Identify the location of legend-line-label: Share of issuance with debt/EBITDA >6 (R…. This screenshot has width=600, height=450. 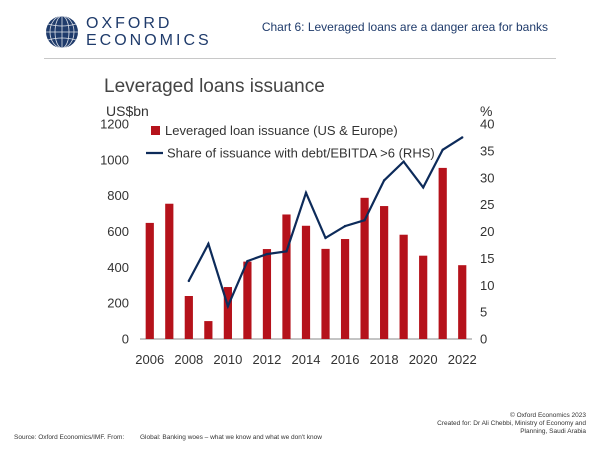
(301, 153).